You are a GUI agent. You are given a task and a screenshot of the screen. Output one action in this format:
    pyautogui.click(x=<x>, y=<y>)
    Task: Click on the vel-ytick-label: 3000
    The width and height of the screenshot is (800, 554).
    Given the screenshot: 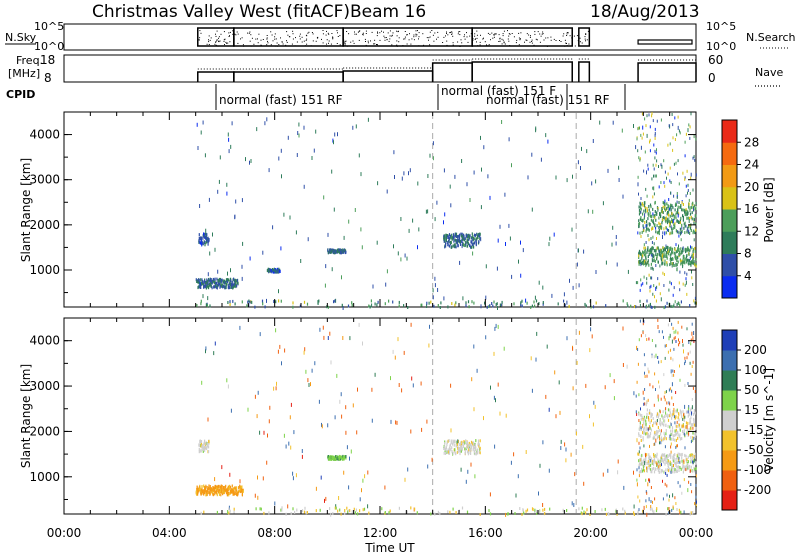 What is the action you would take?
    pyautogui.click(x=44, y=386)
    